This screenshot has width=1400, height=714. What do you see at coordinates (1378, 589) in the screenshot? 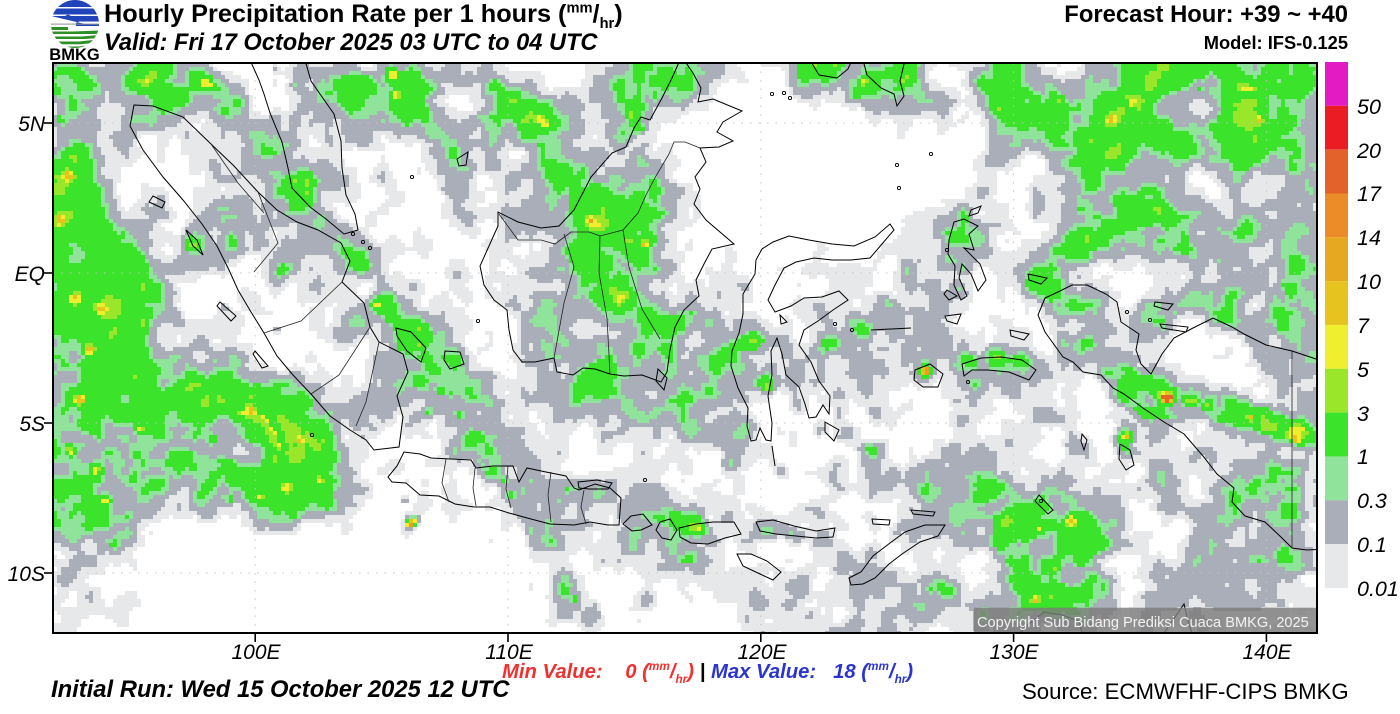
I see `svg-text: 0.01` at bounding box center [1378, 589].